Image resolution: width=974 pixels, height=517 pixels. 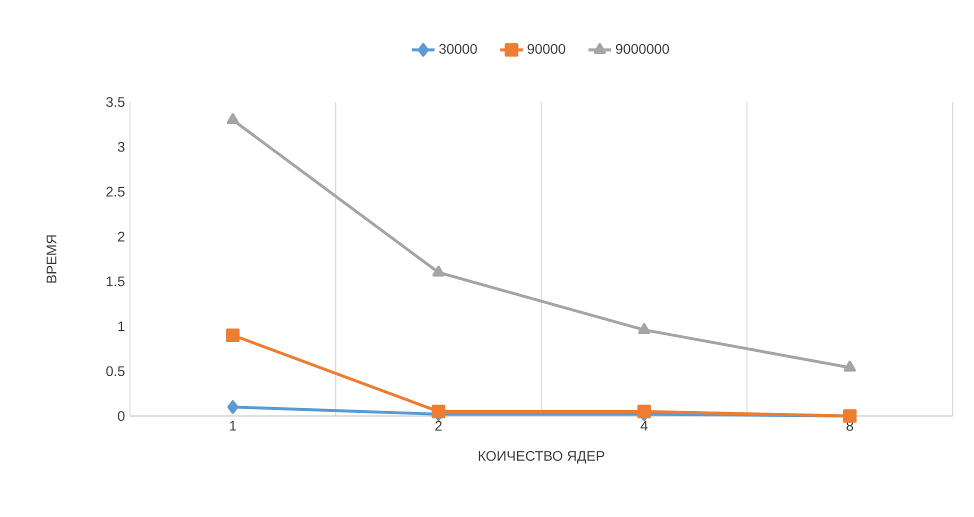 I want to click on y-tick-label: 3, so click(x=121, y=147).